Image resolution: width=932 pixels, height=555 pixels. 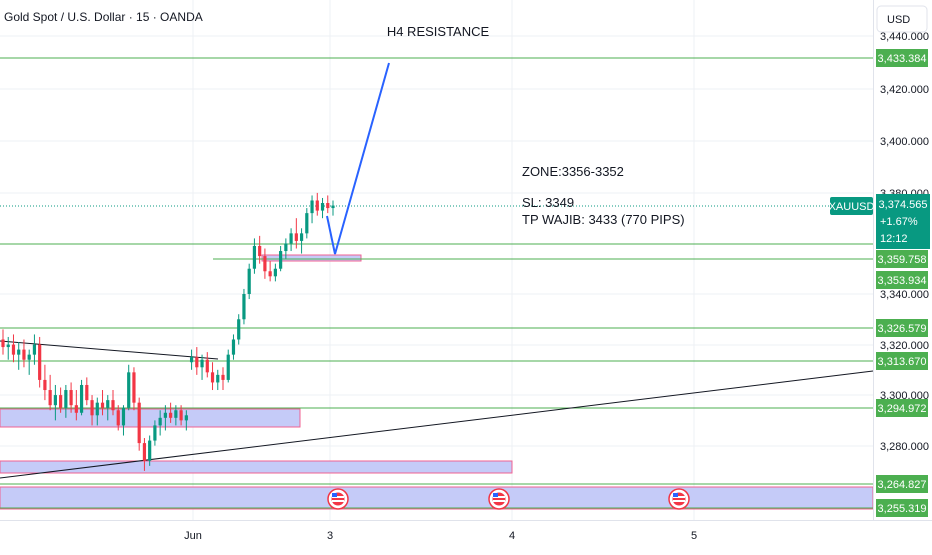 I want to click on time-tick: 5, so click(x=694, y=536).